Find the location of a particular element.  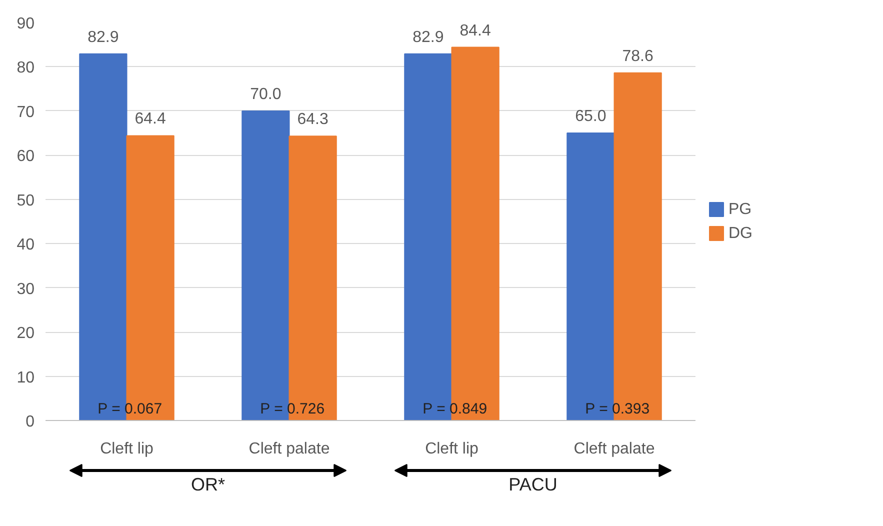

y-tick-label: 20 is located at coordinates (25, 333).